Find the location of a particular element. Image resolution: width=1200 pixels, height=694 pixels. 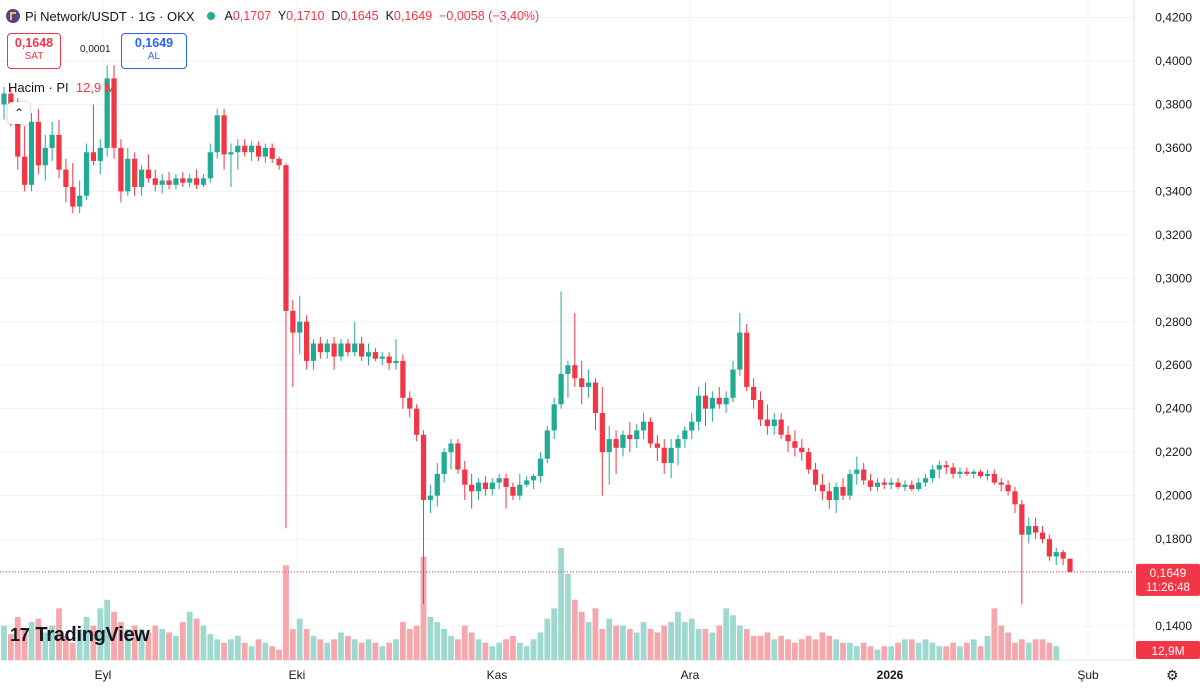

low-label: D is located at coordinates (336, 16).